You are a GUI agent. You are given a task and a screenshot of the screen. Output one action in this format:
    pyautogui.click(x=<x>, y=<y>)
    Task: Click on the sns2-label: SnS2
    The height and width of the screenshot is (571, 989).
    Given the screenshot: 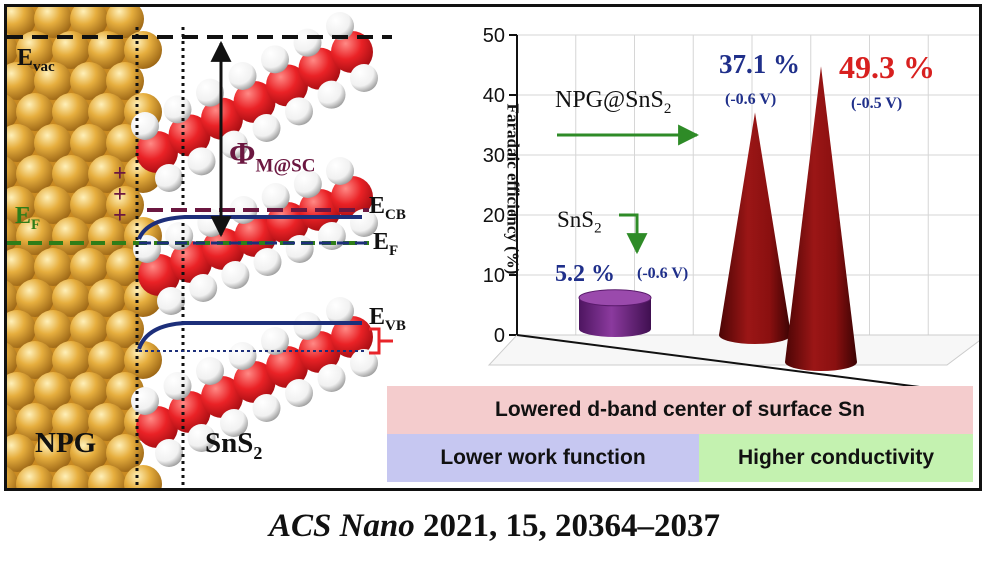 What is the action you would take?
    pyautogui.click(x=234, y=445)
    